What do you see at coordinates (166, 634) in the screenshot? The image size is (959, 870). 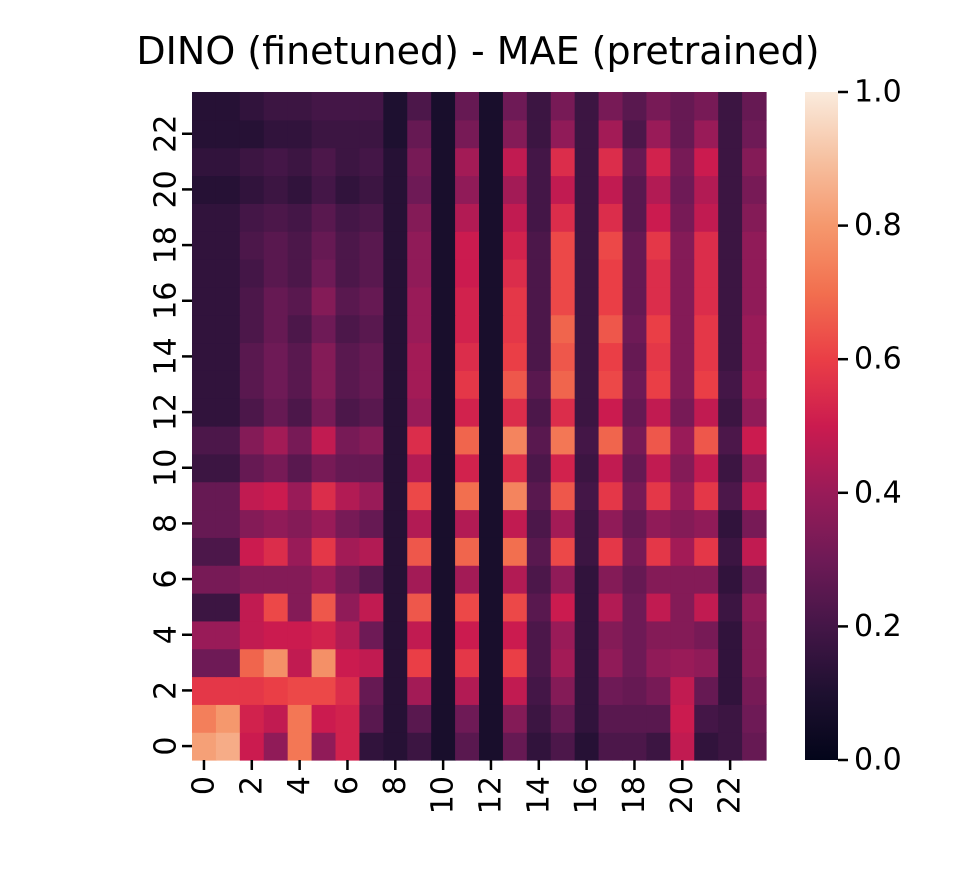 I see `y-tick-label: 4` at bounding box center [166, 634].